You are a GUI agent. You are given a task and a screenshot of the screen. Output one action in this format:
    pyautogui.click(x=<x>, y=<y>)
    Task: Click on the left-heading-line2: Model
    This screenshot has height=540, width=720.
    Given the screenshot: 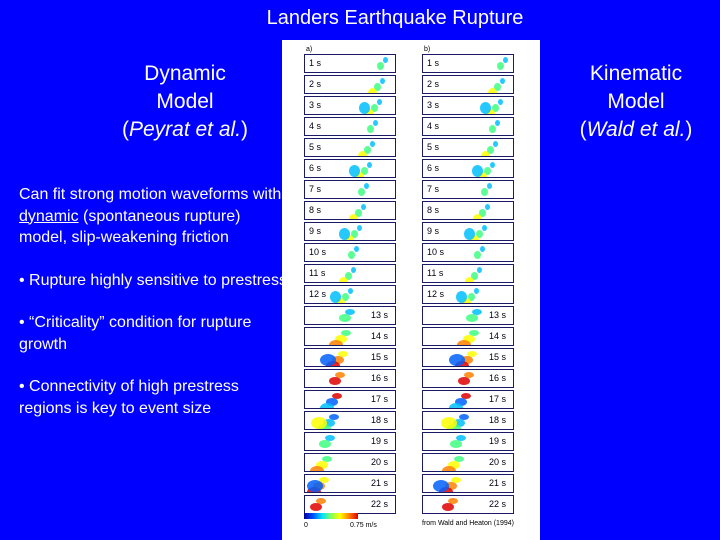 What is the action you would take?
    pyautogui.click(x=185, y=101)
    